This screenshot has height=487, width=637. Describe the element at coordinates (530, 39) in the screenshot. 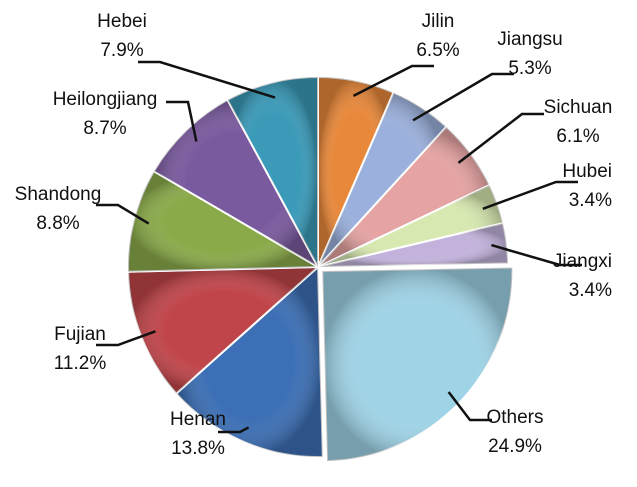

I see `slice-label: Jiangsu` at that location.